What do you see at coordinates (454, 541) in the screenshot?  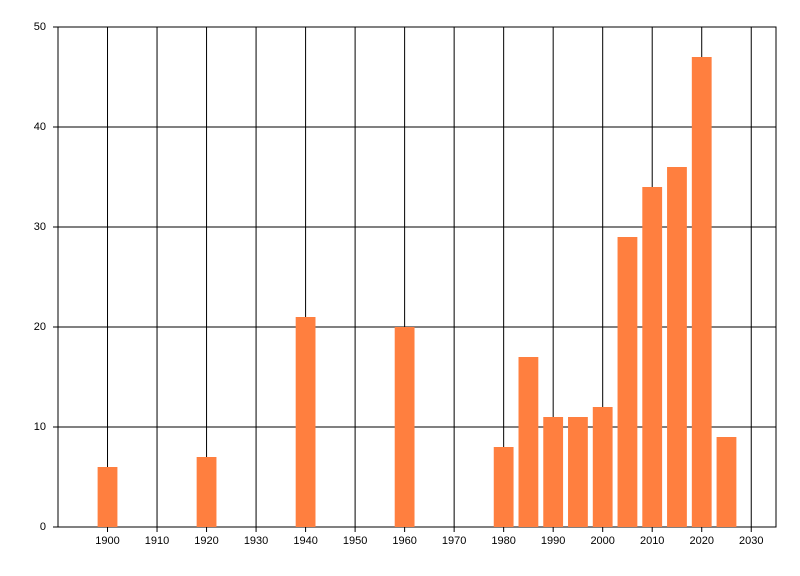 I see `x-tick-label: 1970` at bounding box center [454, 541].